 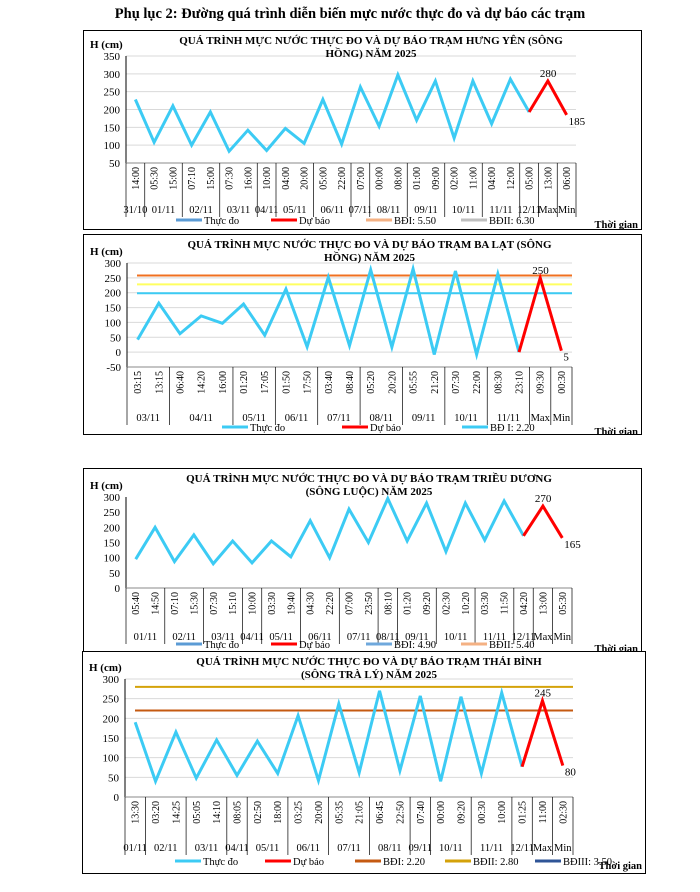 What do you see at coordinates (567, 178) in the screenshot?
I see `time-tick-label: 06:00` at bounding box center [567, 178].